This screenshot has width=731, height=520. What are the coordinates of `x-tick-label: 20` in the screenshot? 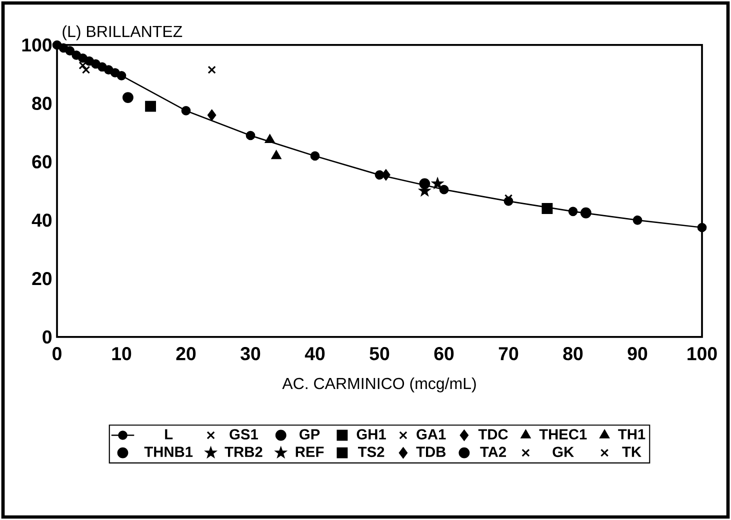 It's located at (186, 353).